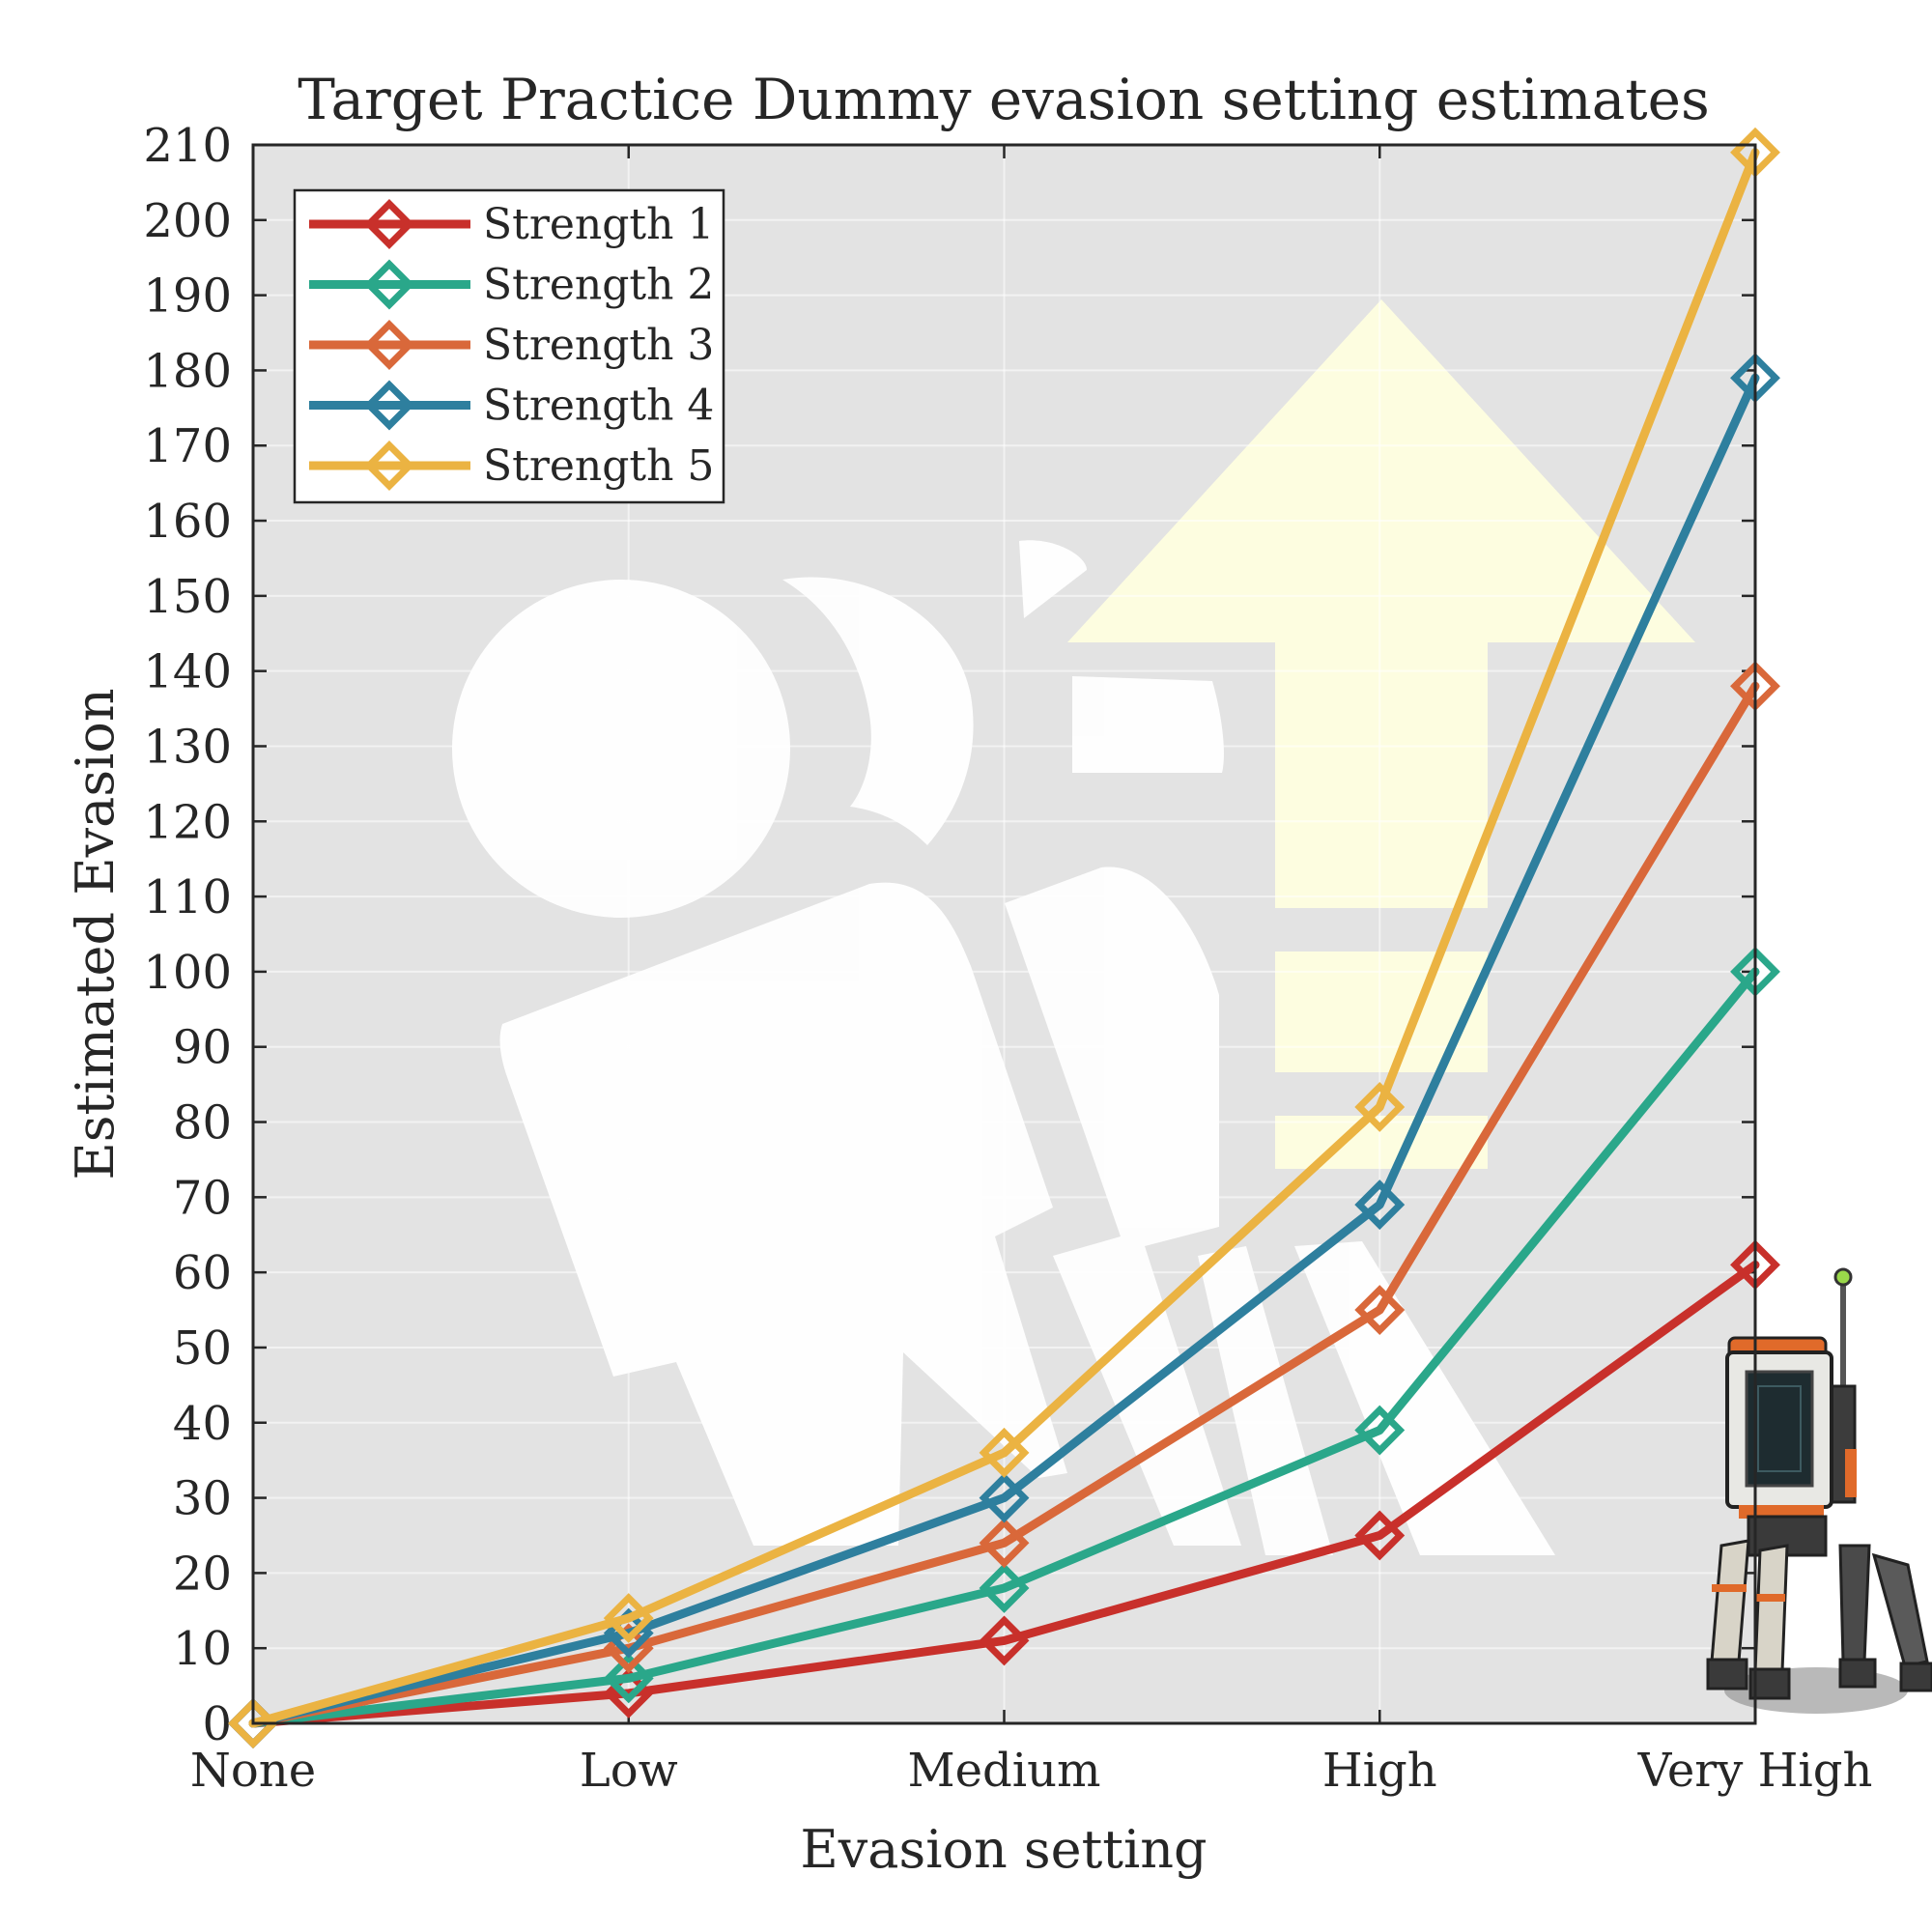 This screenshot has width=1932, height=1932. Describe the element at coordinates (202, 1123) in the screenshot. I see `y-tick-label: 80` at that location.